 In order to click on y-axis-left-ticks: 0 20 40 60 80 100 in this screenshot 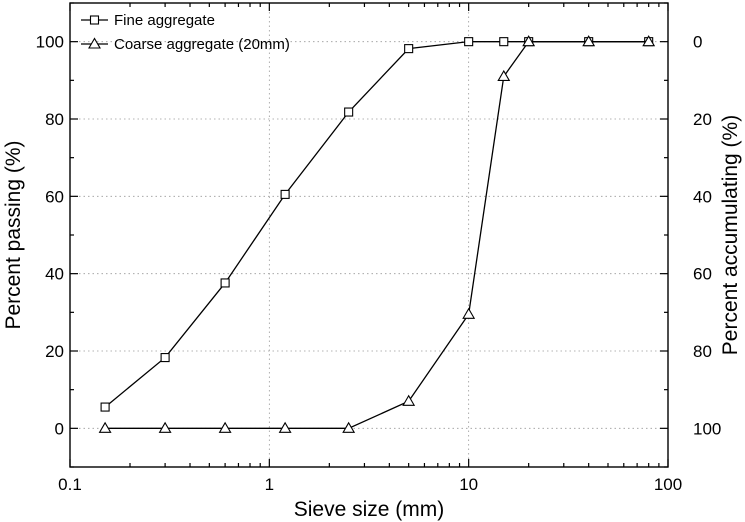, I will do `click(57, 235)`.